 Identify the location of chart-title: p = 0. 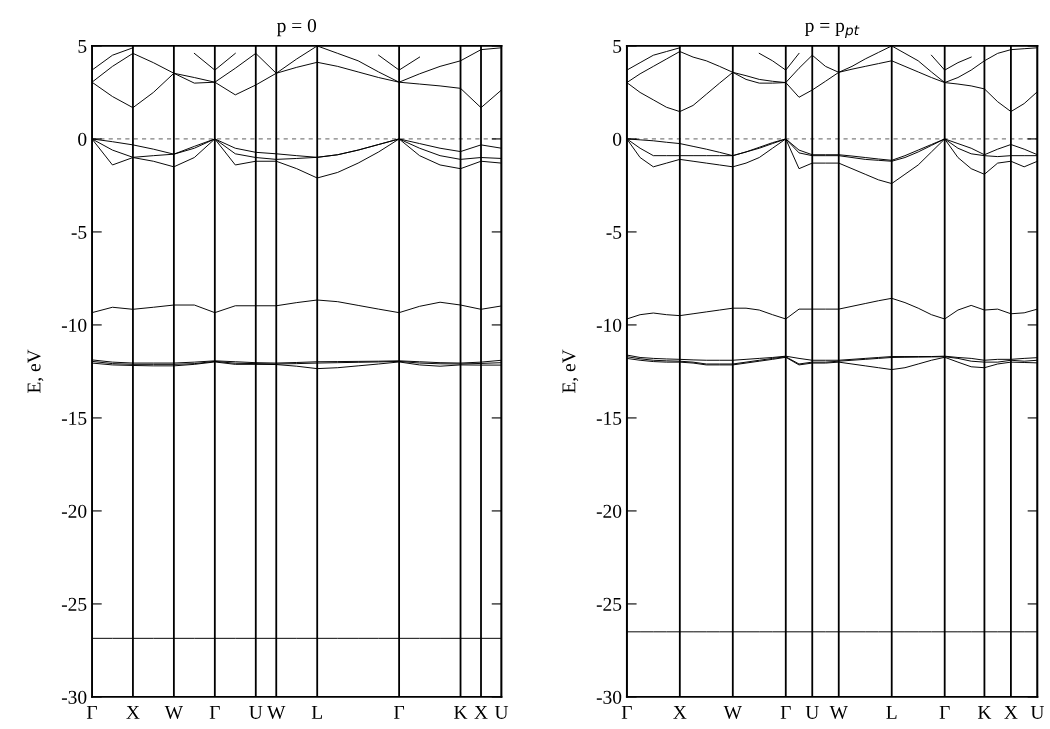
(296, 28).